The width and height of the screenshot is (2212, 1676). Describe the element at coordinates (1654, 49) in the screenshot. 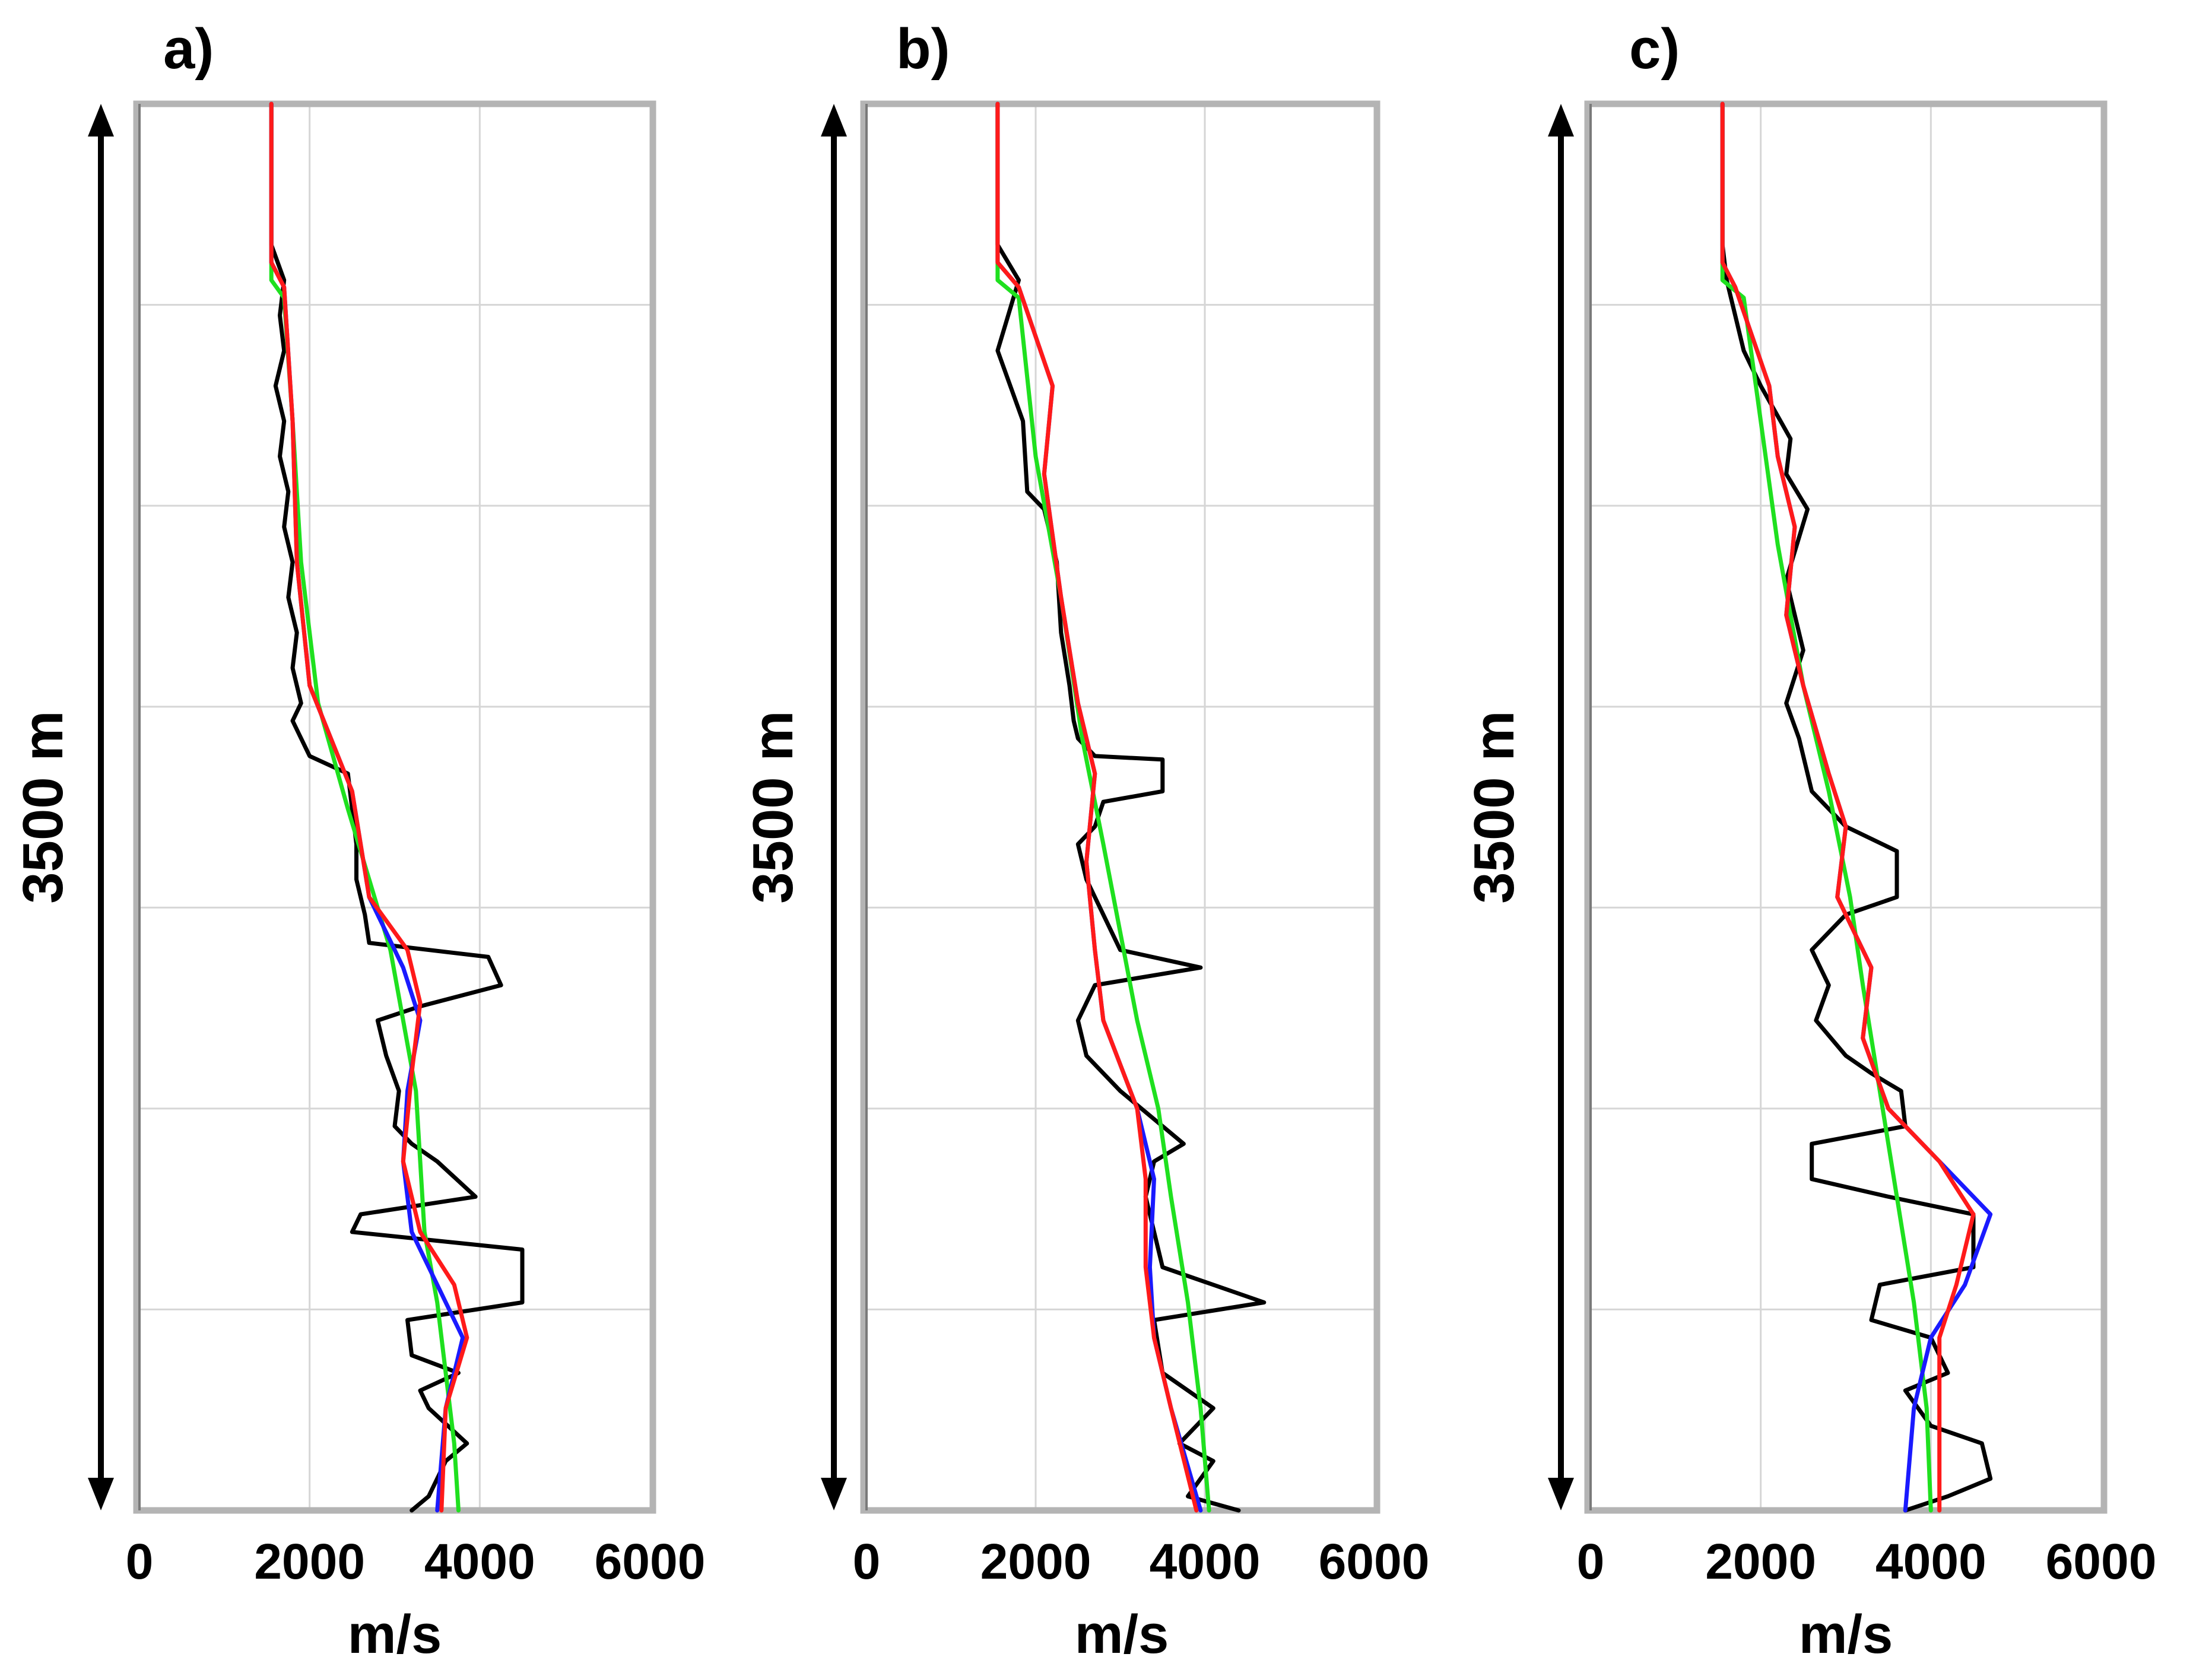

I see `panel-letter: c)` at that location.